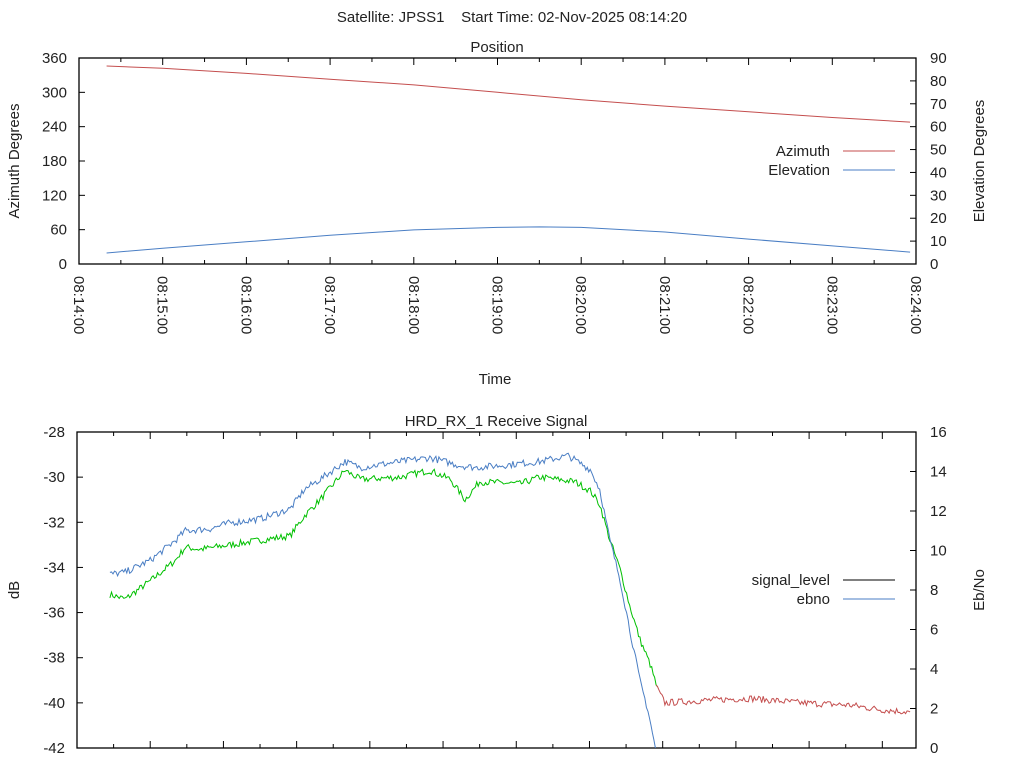 Image resolution: width=1024 pixels, height=768 pixels. What do you see at coordinates (162, 305) in the screenshot?
I see `x-tick-label: 08:15:00` at bounding box center [162, 305].